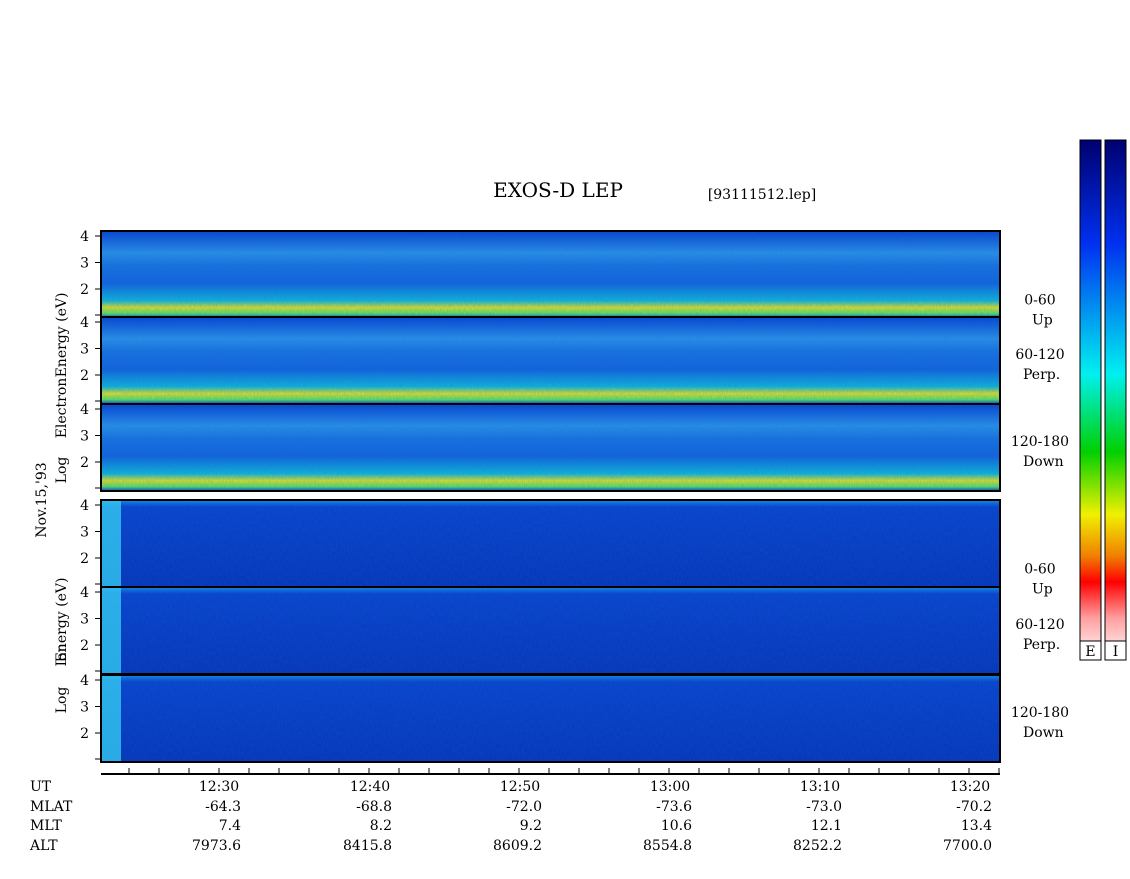  What do you see at coordinates (219, 787) in the screenshot?
I see `time-label: 12:30` at bounding box center [219, 787].